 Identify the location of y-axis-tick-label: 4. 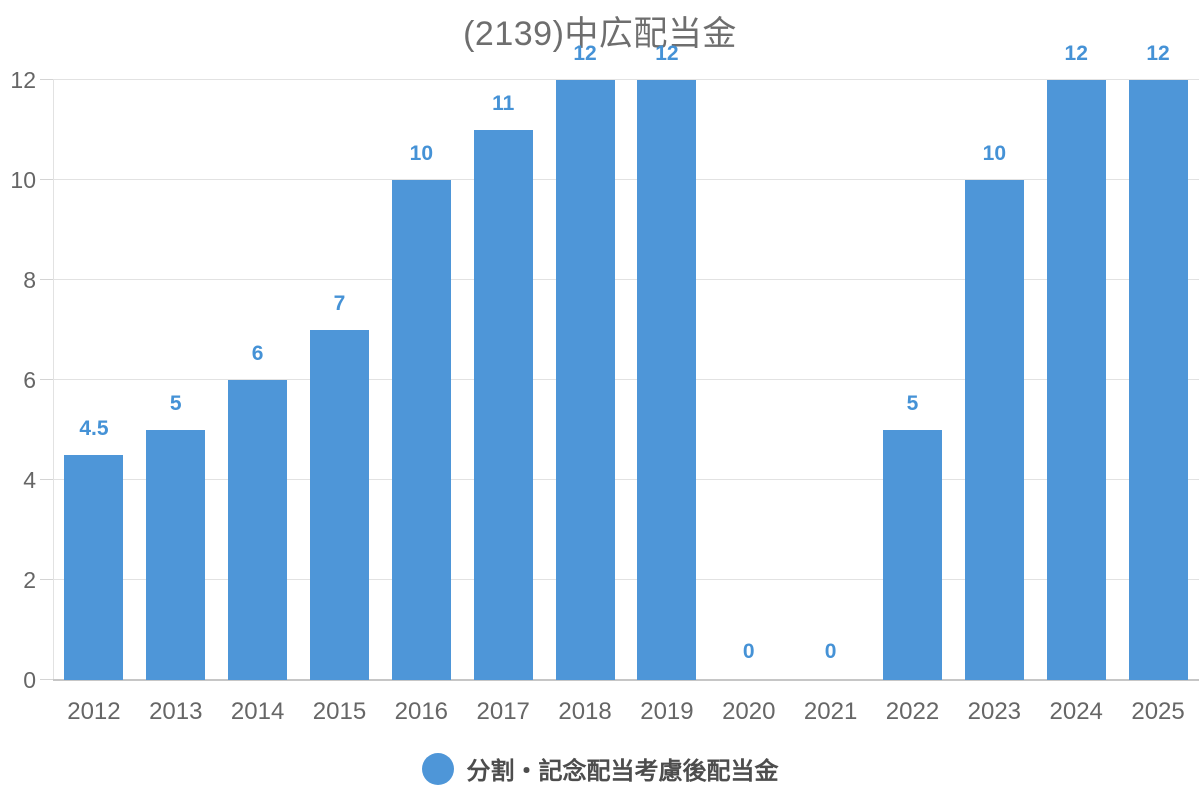
(29, 480).